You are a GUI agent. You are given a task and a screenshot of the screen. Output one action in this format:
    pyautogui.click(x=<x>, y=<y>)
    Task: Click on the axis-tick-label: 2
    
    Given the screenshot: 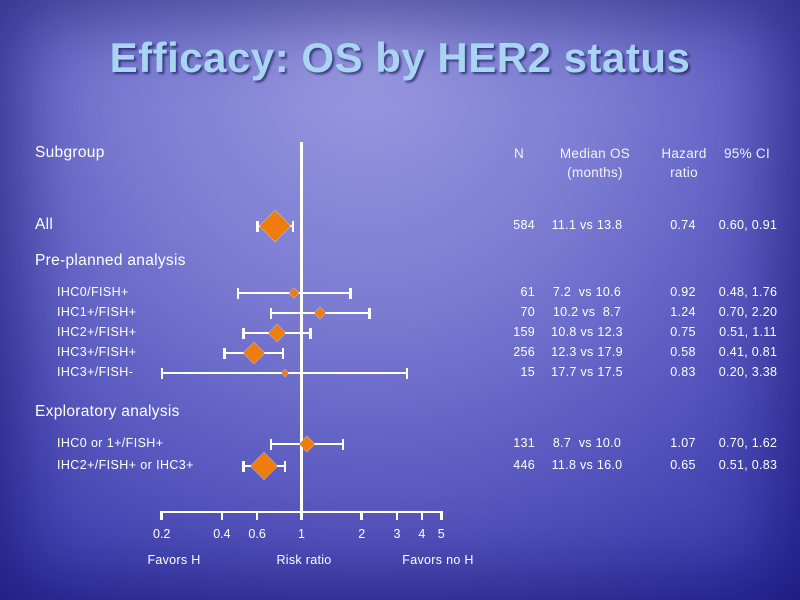 What is the action you would take?
    pyautogui.click(x=362, y=534)
    